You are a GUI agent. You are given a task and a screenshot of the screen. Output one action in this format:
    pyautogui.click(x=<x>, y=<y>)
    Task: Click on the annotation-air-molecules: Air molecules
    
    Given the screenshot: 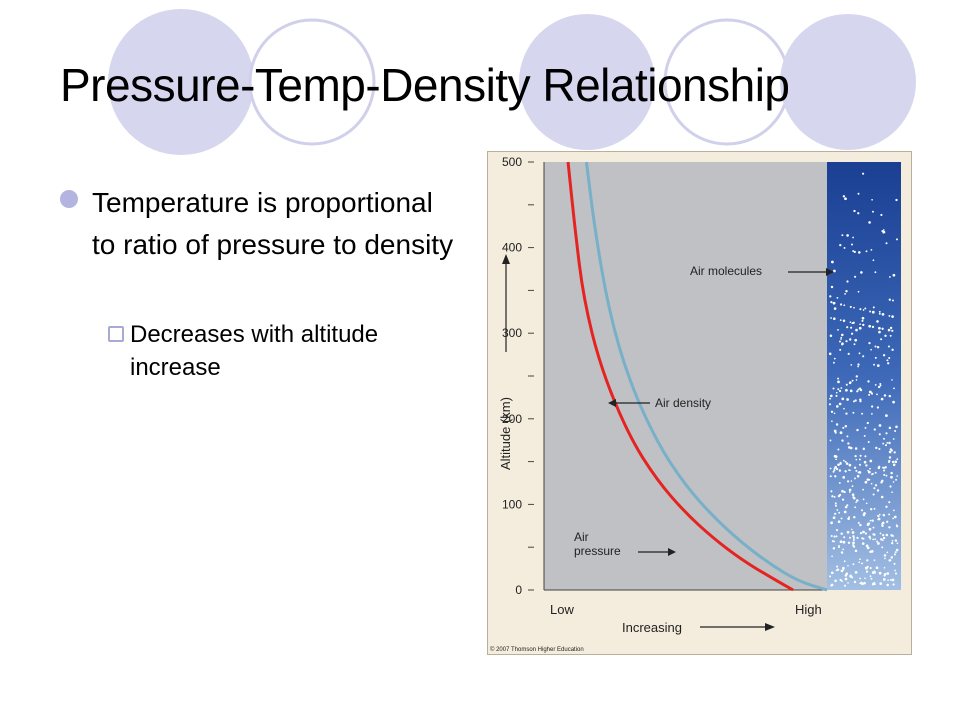 What is the action you would take?
    pyautogui.click(x=726, y=271)
    